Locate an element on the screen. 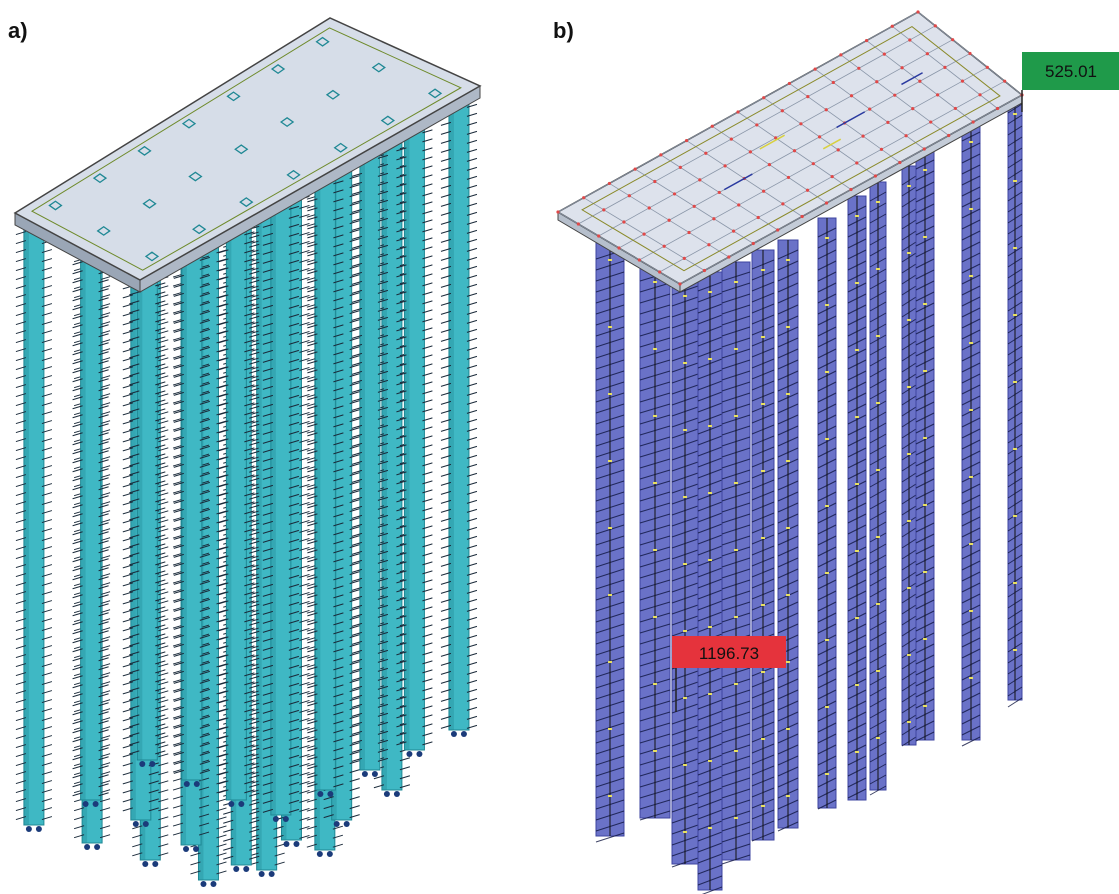 This screenshot has width=1119, height=894. panel-b-label: b) is located at coordinates (563, 30).